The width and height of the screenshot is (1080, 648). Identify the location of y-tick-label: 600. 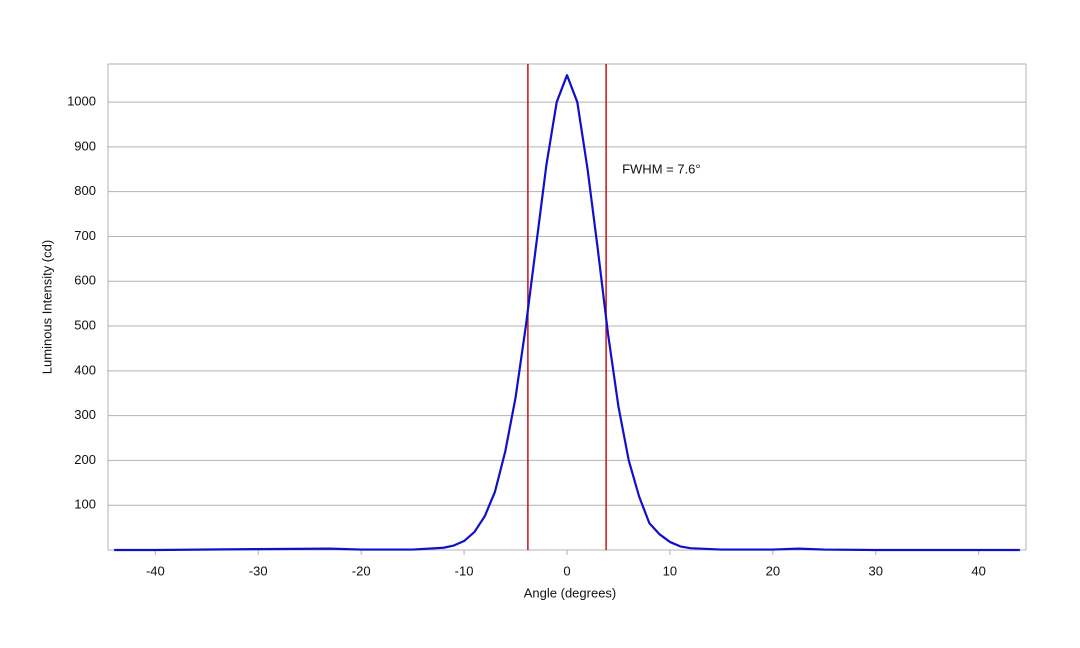
(85, 280).